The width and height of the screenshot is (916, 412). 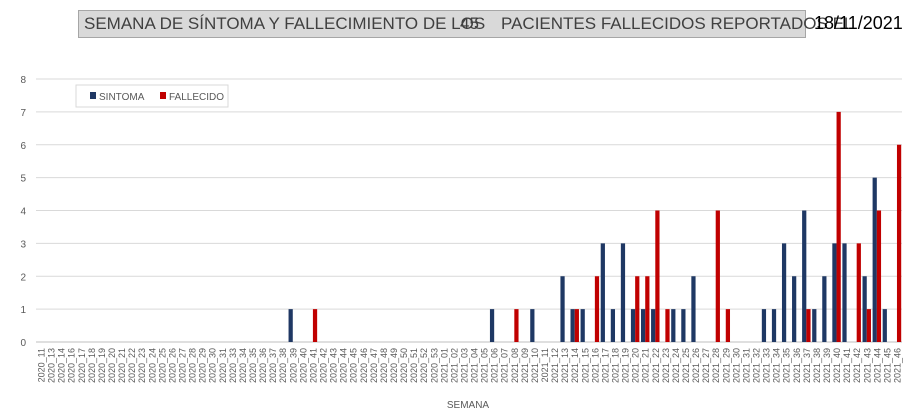 What do you see at coordinates (42, 365) in the screenshot?
I see `x-tick-label: 2020_11` at bounding box center [42, 365].